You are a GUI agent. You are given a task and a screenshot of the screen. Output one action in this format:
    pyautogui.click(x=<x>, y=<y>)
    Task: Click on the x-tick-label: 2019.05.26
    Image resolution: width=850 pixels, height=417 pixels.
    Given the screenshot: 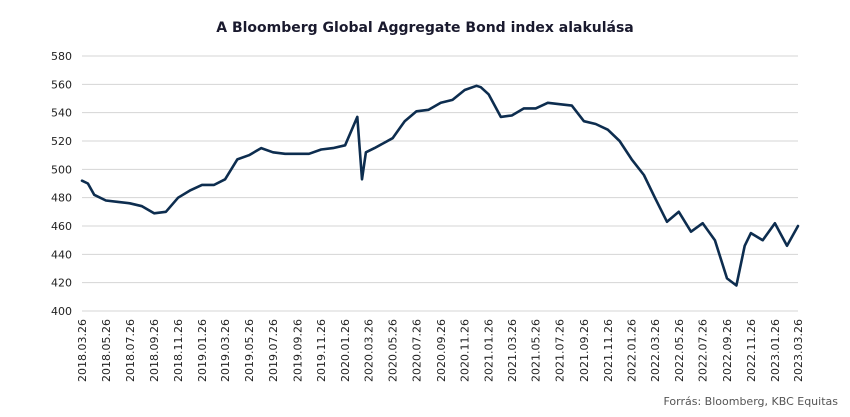 What is the action you would take?
    pyautogui.click(x=249, y=350)
    